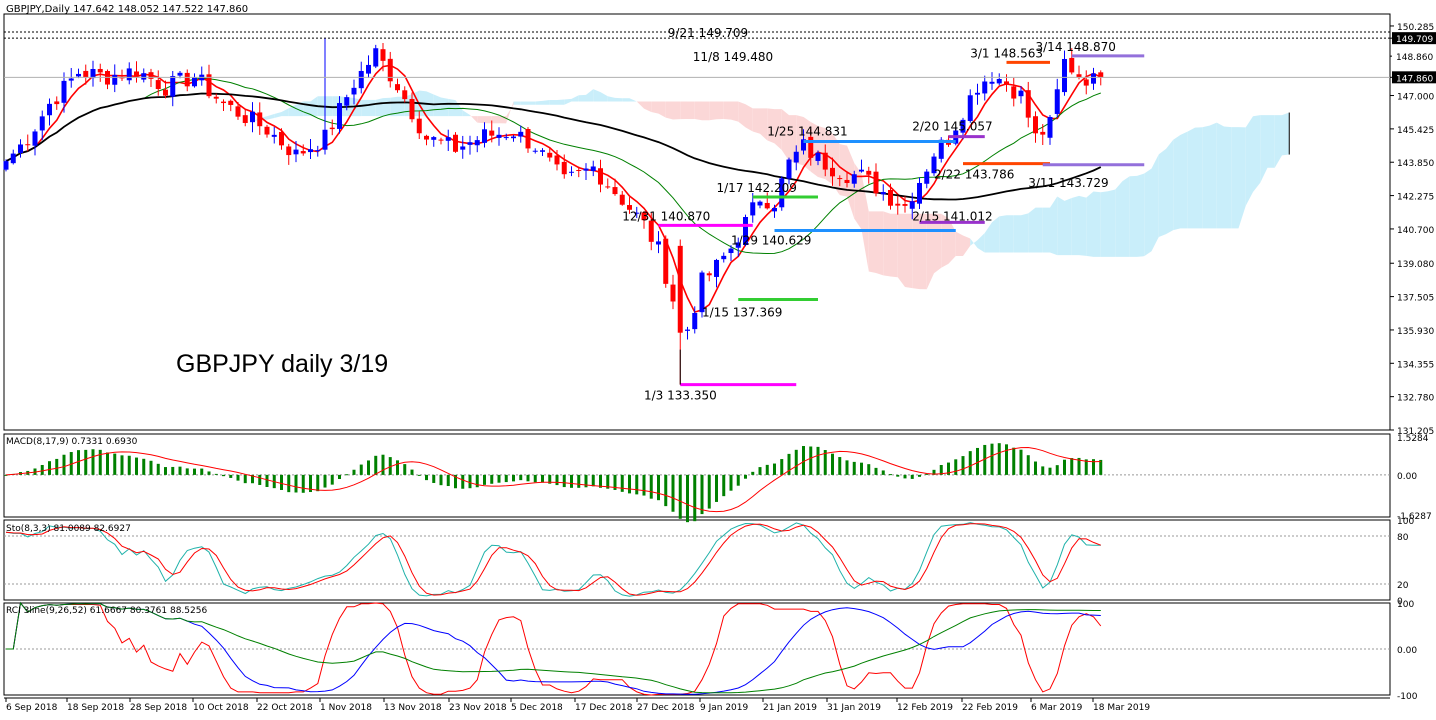 This screenshot has width=1436, height=720. I want to click on time-axis-label: 23 Nov 2018, so click(478, 708).